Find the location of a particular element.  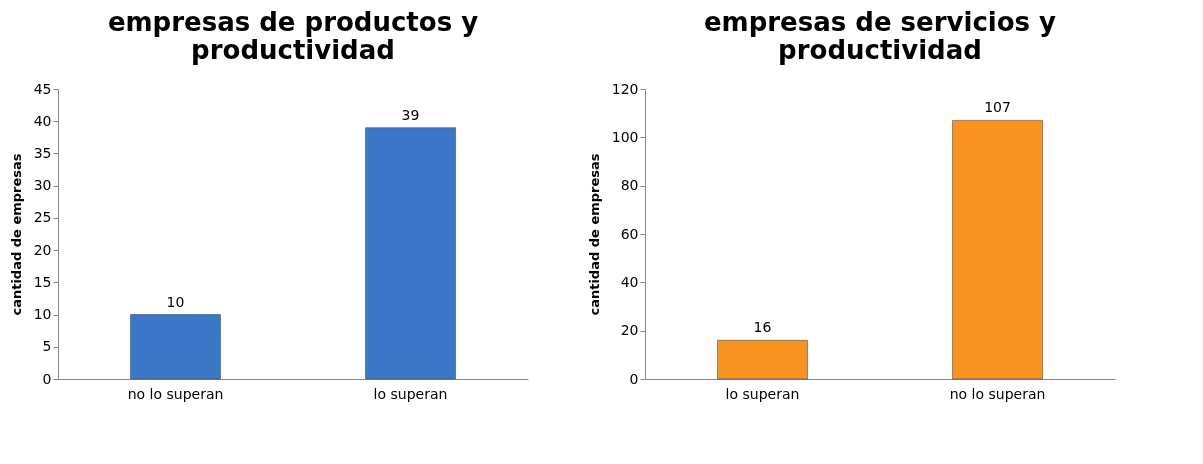

y-tick-label: 15 is located at coordinates (42, 281).